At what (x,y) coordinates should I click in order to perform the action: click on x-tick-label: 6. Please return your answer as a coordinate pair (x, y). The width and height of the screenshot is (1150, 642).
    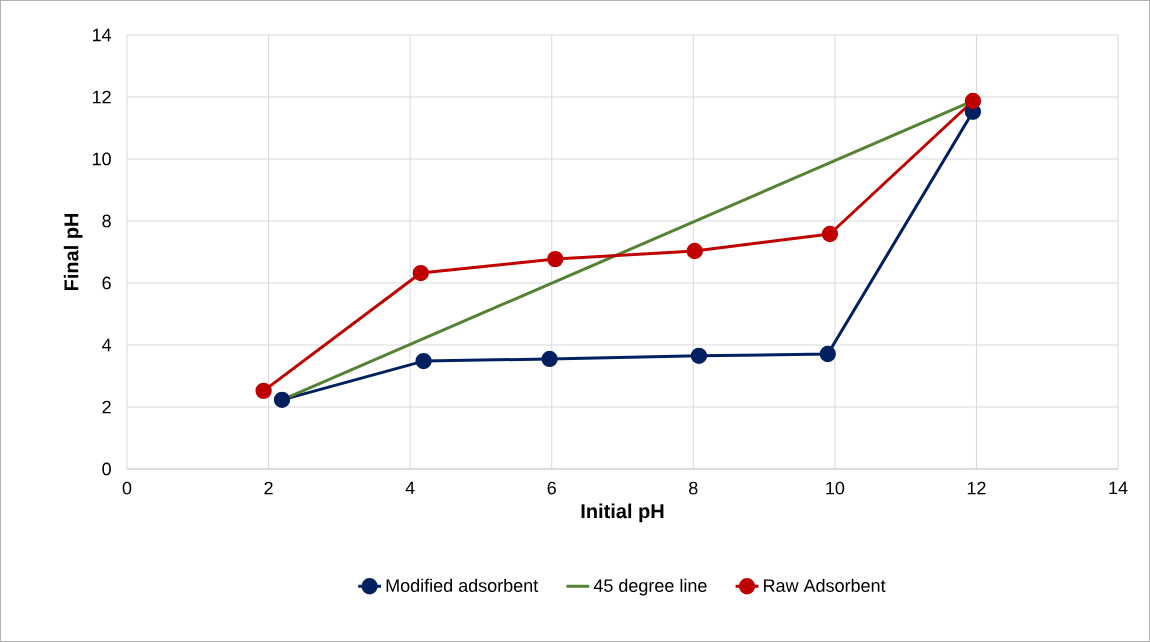
    Looking at the image, I should click on (551, 488).